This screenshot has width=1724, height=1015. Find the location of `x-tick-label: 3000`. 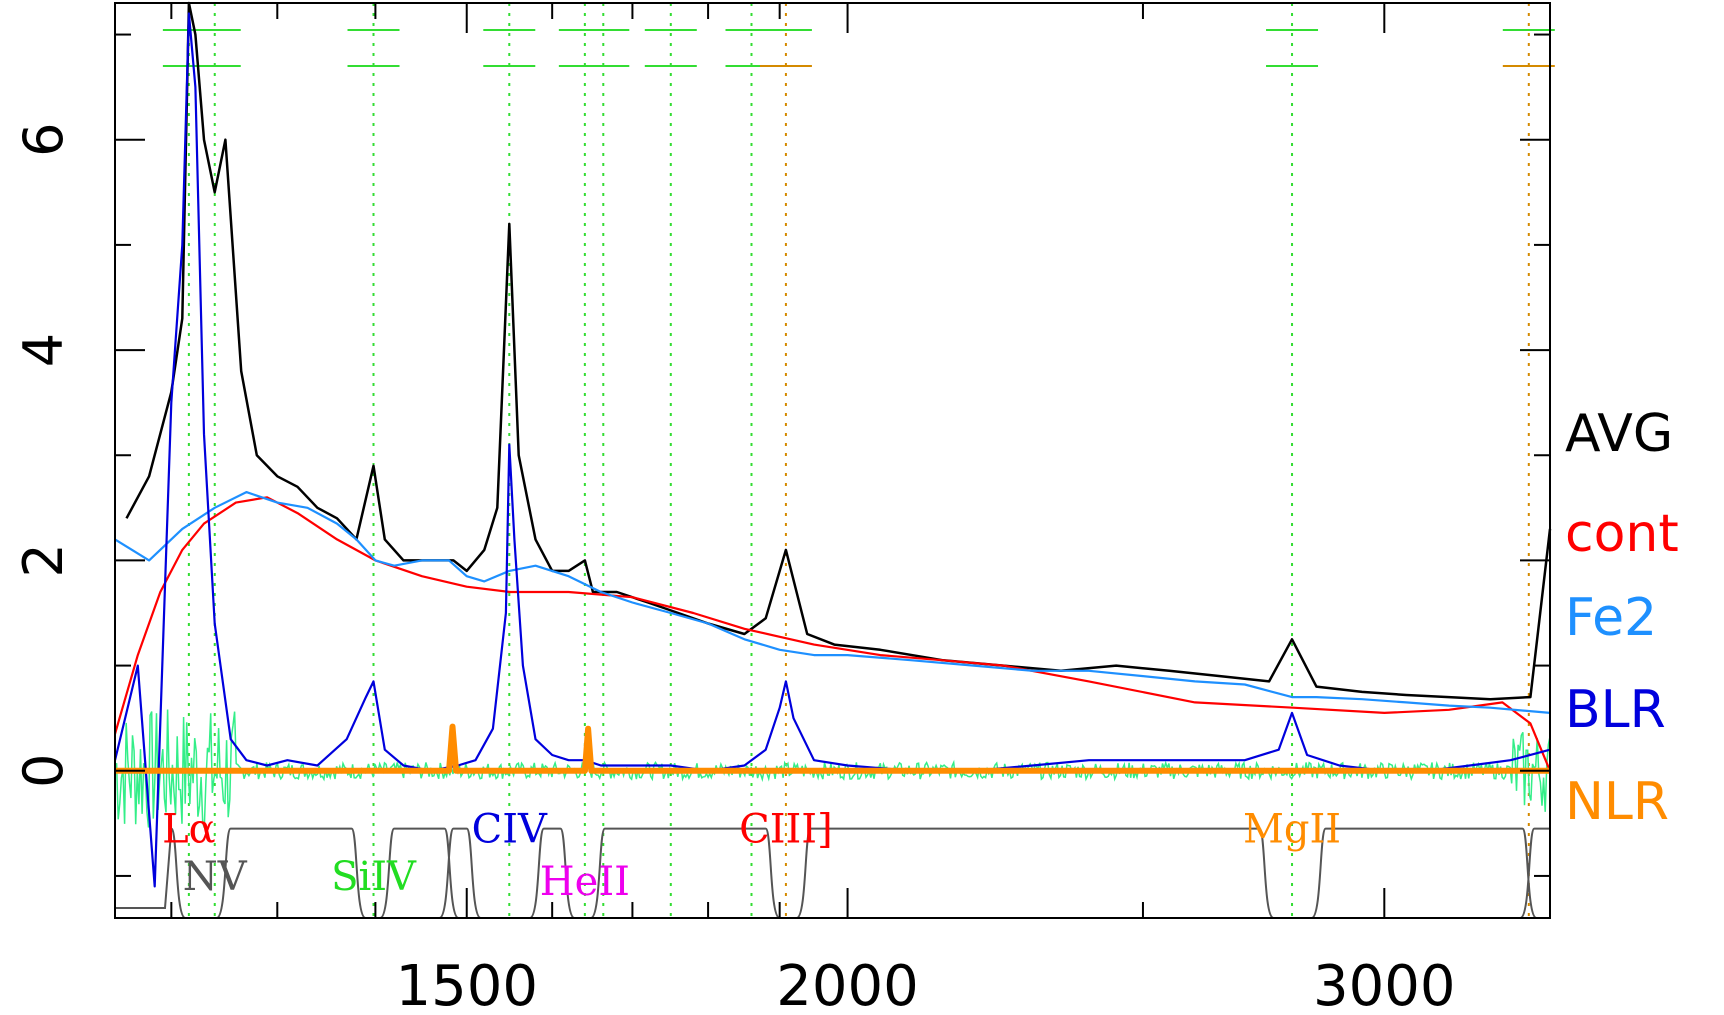

x-tick-label: 3000 is located at coordinates (1384, 984).